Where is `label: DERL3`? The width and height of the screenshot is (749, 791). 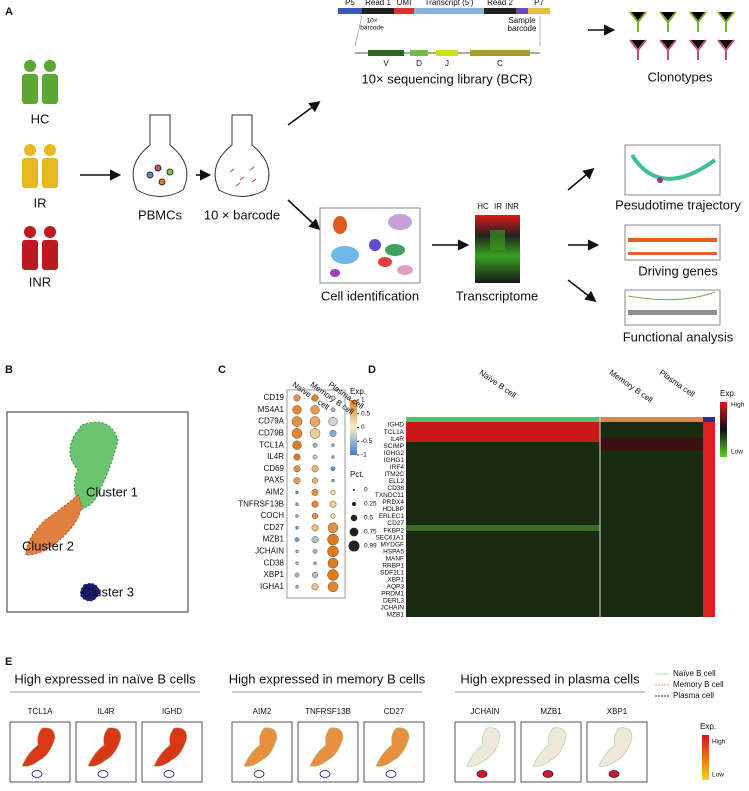 label: DERL3 is located at coordinates (393, 601).